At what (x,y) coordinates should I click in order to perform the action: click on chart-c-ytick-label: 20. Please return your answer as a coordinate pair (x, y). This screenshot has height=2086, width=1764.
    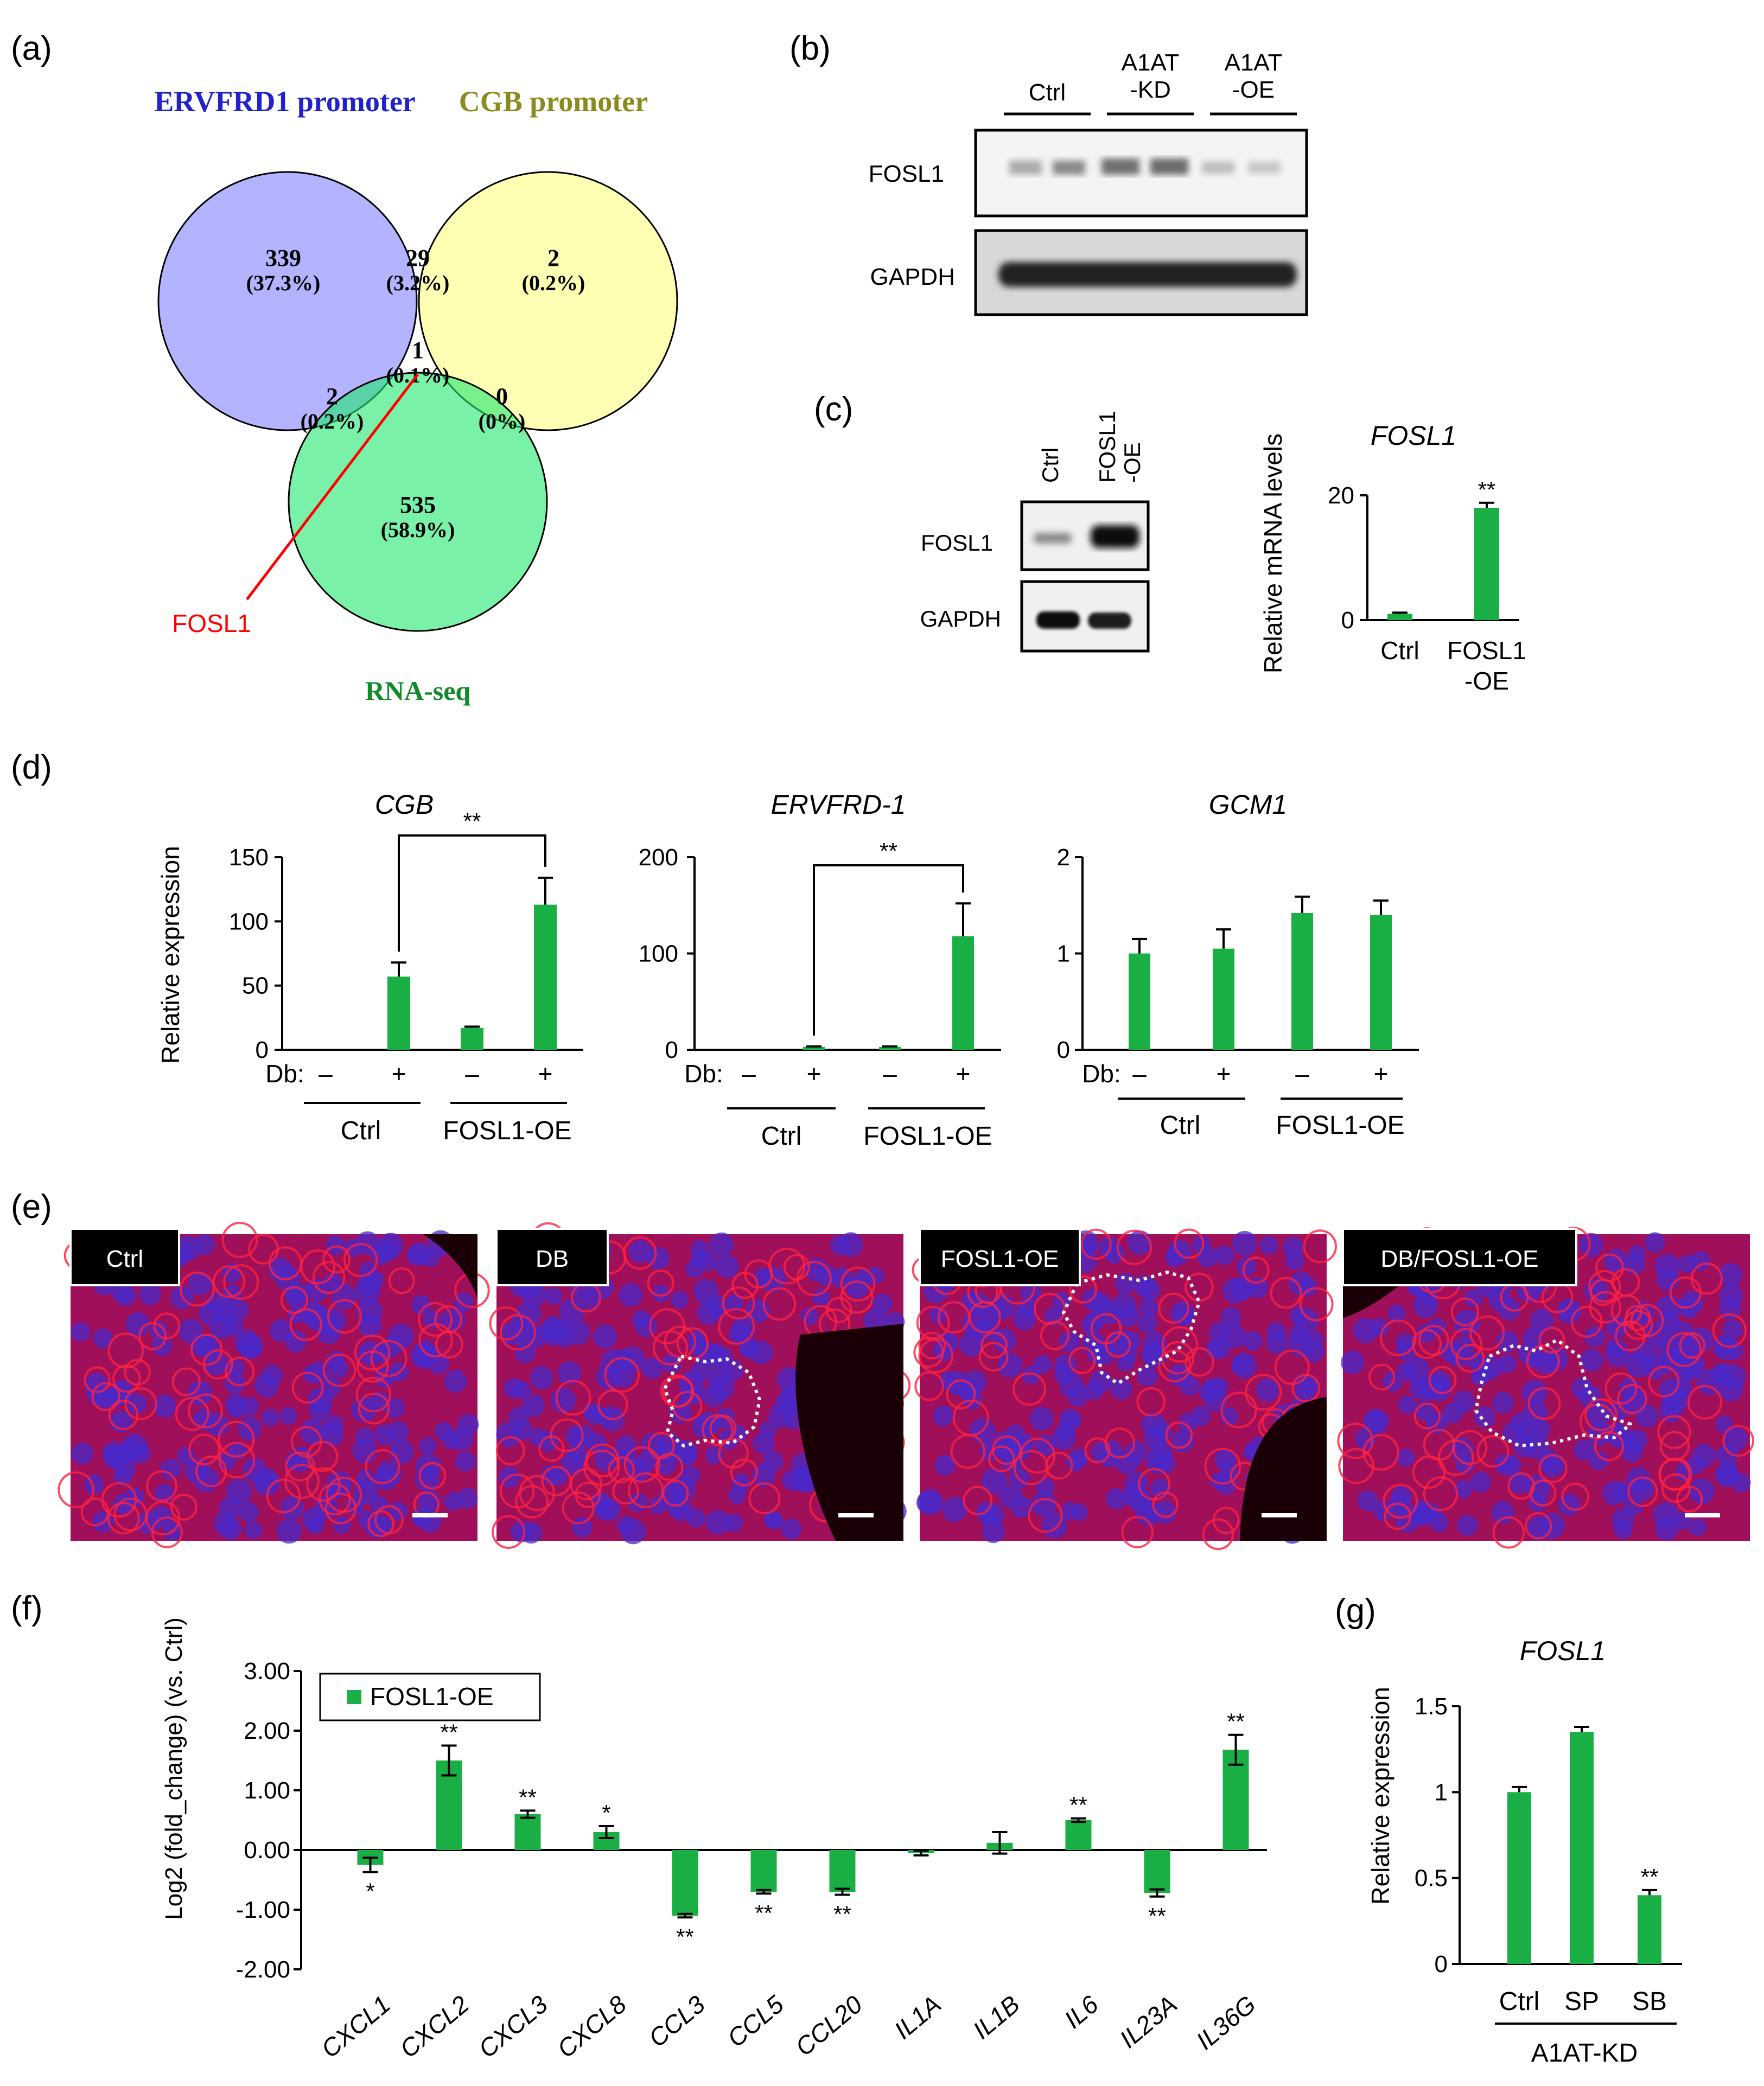
    Looking at the image, I should click on (1341, 495).